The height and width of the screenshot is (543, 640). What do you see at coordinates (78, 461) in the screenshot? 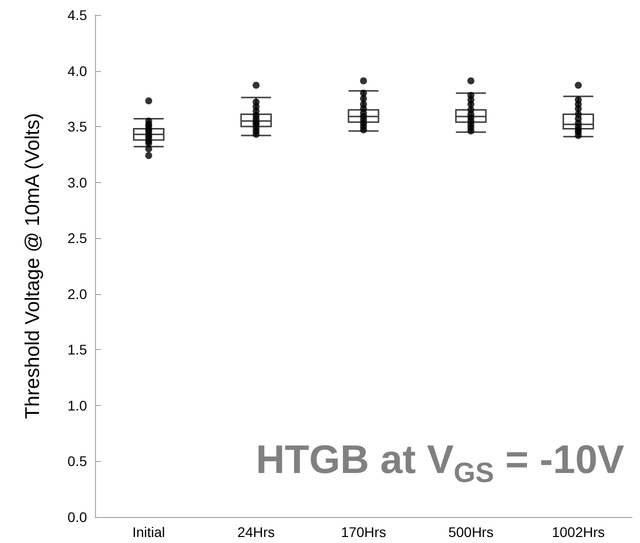
I see `y-tick-label: 0.5` at bounding box center [78, 461].